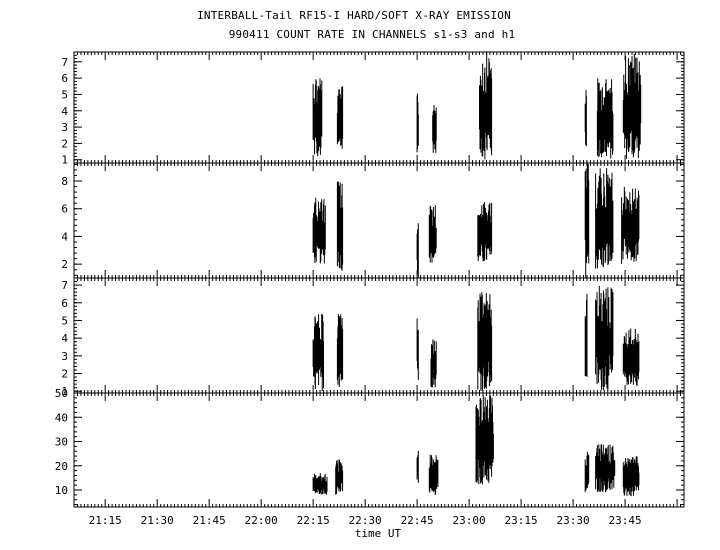 The width and height of the screenshot is (720, 550). Describe the element at coordinates (61, 490) in the screenshot. I see `y-tick-label: 10` at that location.